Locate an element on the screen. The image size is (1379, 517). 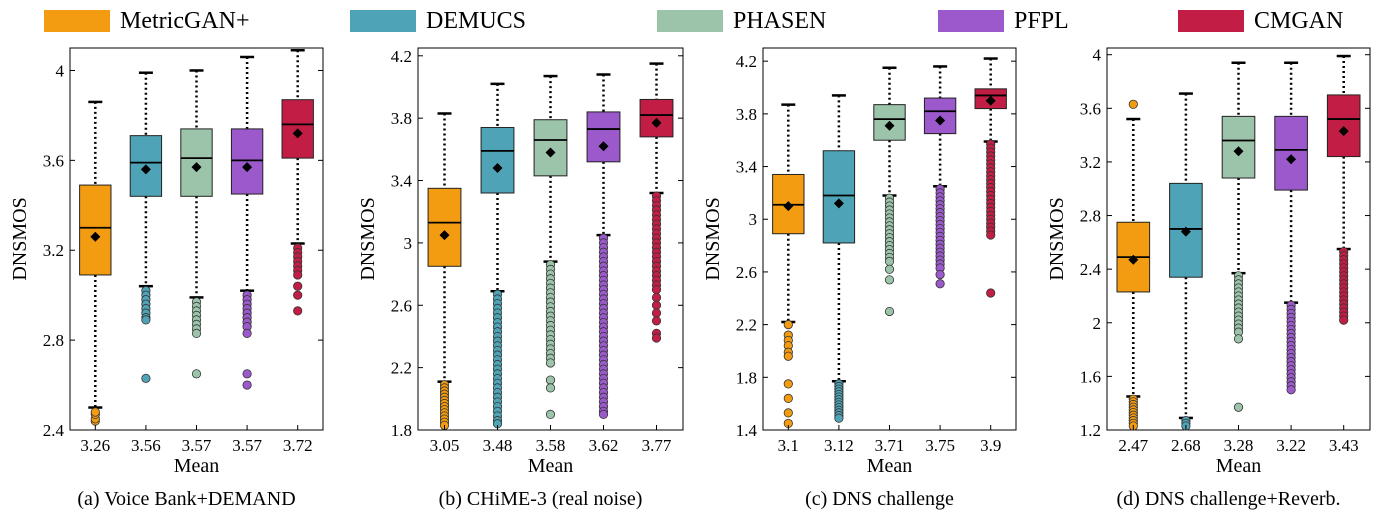
x-tick-label: 3.62 is located at coordinates (604, 445).